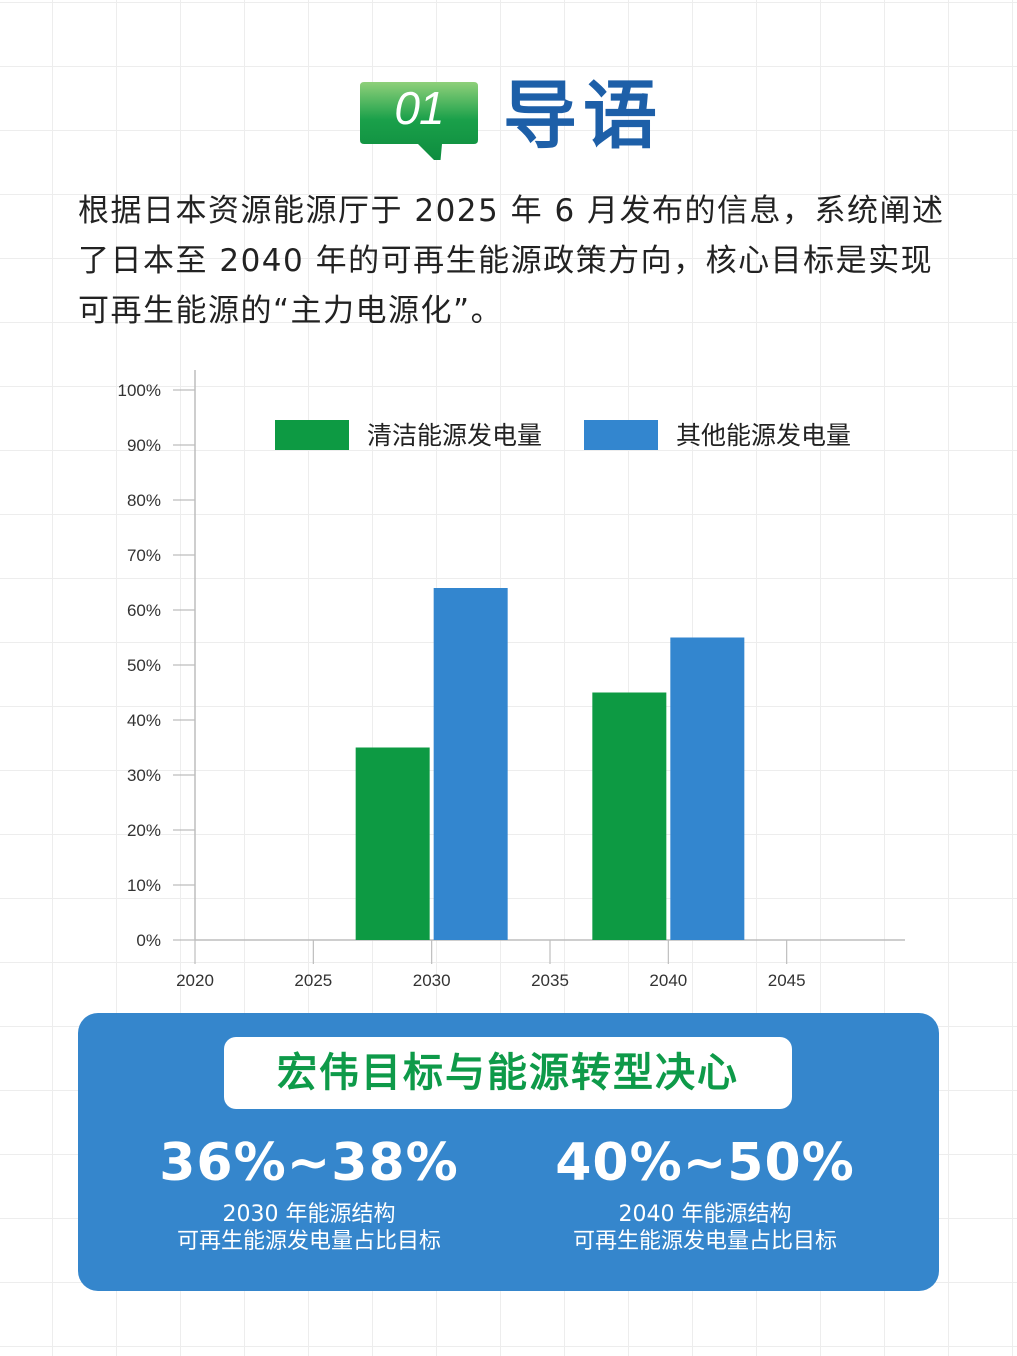  Describe the element at coordinates (432, 980) in the screenshot. I see `x-tick-label: 2030` at that location.